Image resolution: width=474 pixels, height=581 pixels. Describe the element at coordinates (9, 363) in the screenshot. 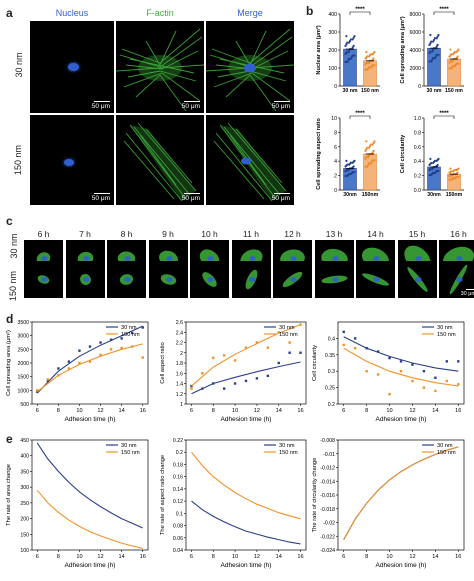

I see `y-axis-label: Cell spreading area (μm²)` at that location.